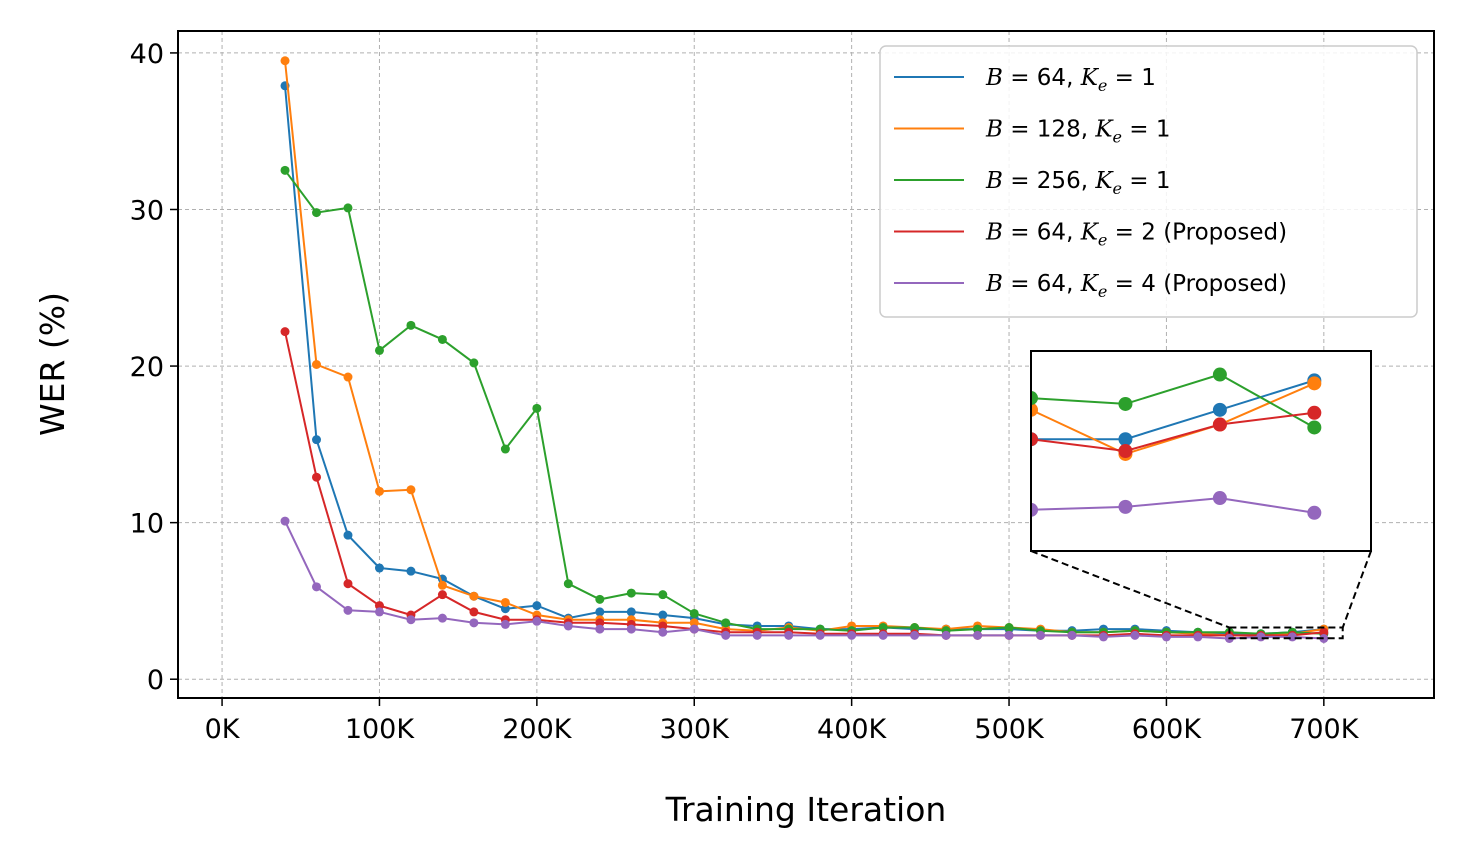 The image size is (1464, 864). What do you see at coordinates (1167, 729) in the screenshot?
I see `x-tick-label: 600K` at bounding box center [1167, 729].